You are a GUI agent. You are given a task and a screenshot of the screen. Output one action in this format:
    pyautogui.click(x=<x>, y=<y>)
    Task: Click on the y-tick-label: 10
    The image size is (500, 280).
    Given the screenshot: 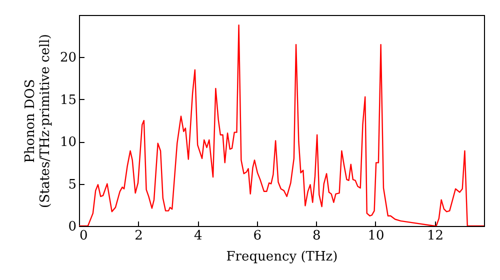 What is the action you would take?
    pyautogui.click(x=68, y=142)
    